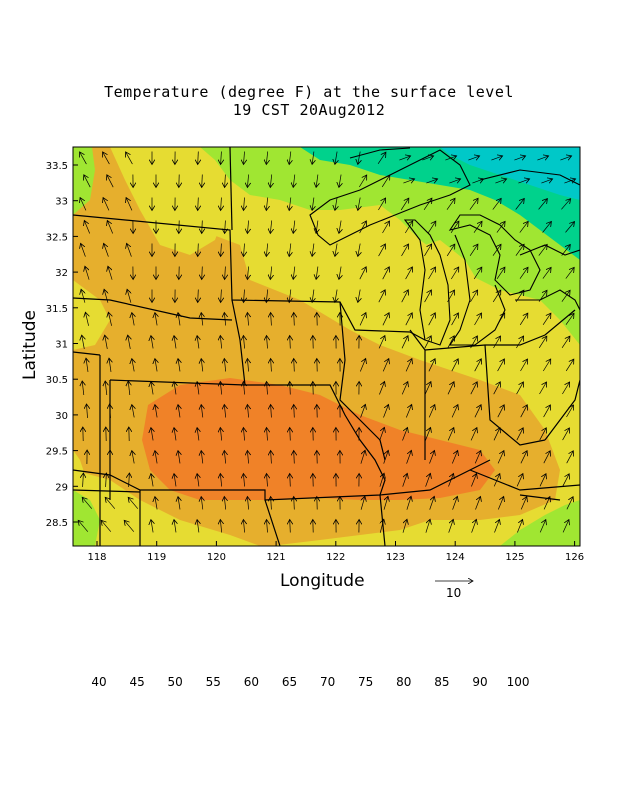 This screenshot has width=618, height=800. I want to click on x-tick-label: 118, so click(96, 557).